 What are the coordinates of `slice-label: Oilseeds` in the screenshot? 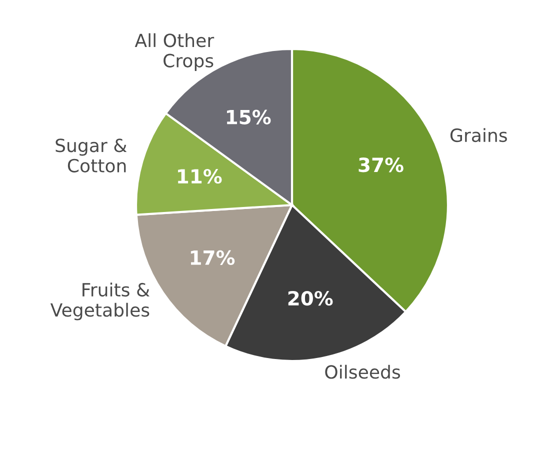 It's located at (362, 371).